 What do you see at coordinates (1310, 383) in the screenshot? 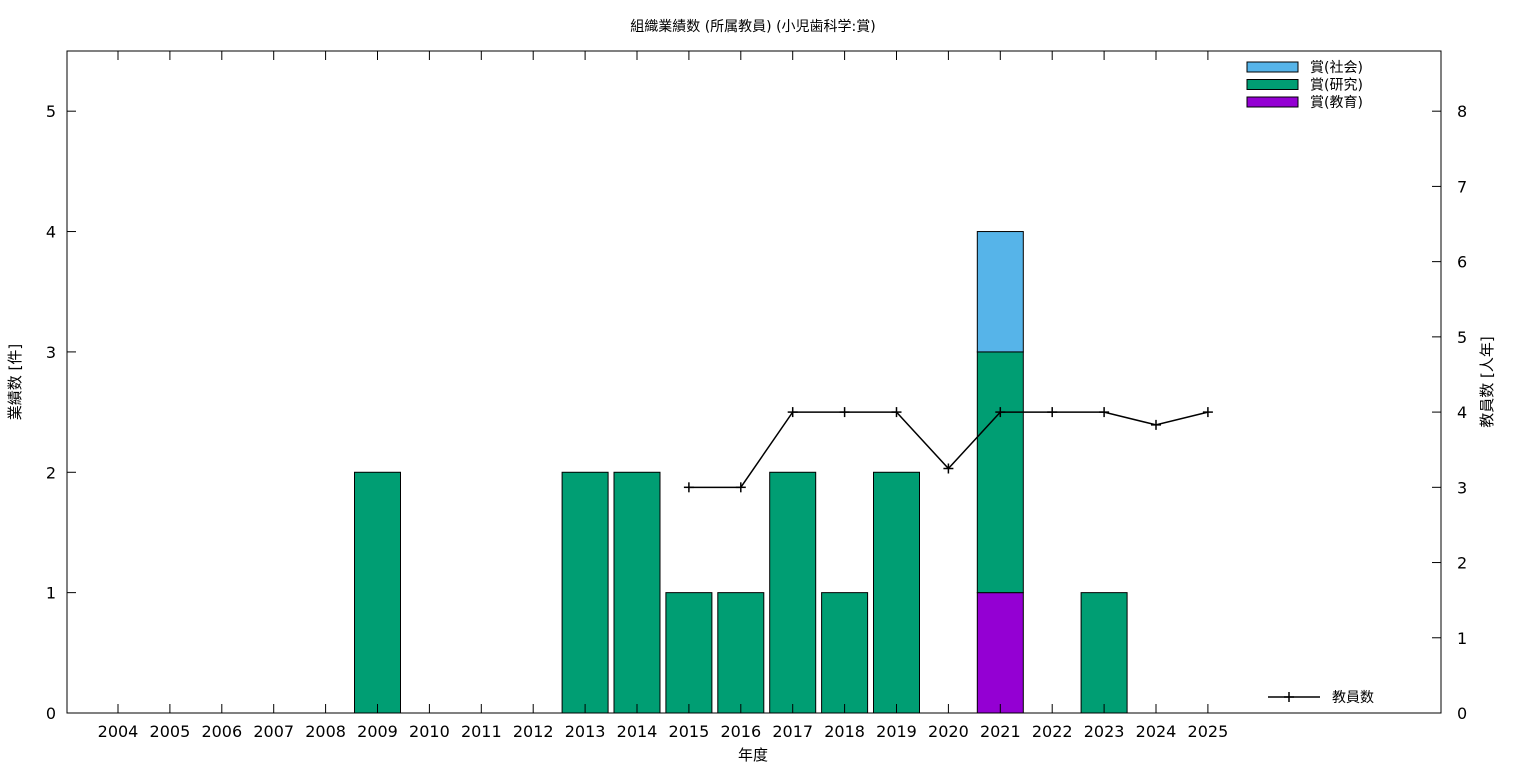
I see `legend: 賞(社会) 賞(研究)賞(教育) 教員数` at bounding box center [1310, 383].